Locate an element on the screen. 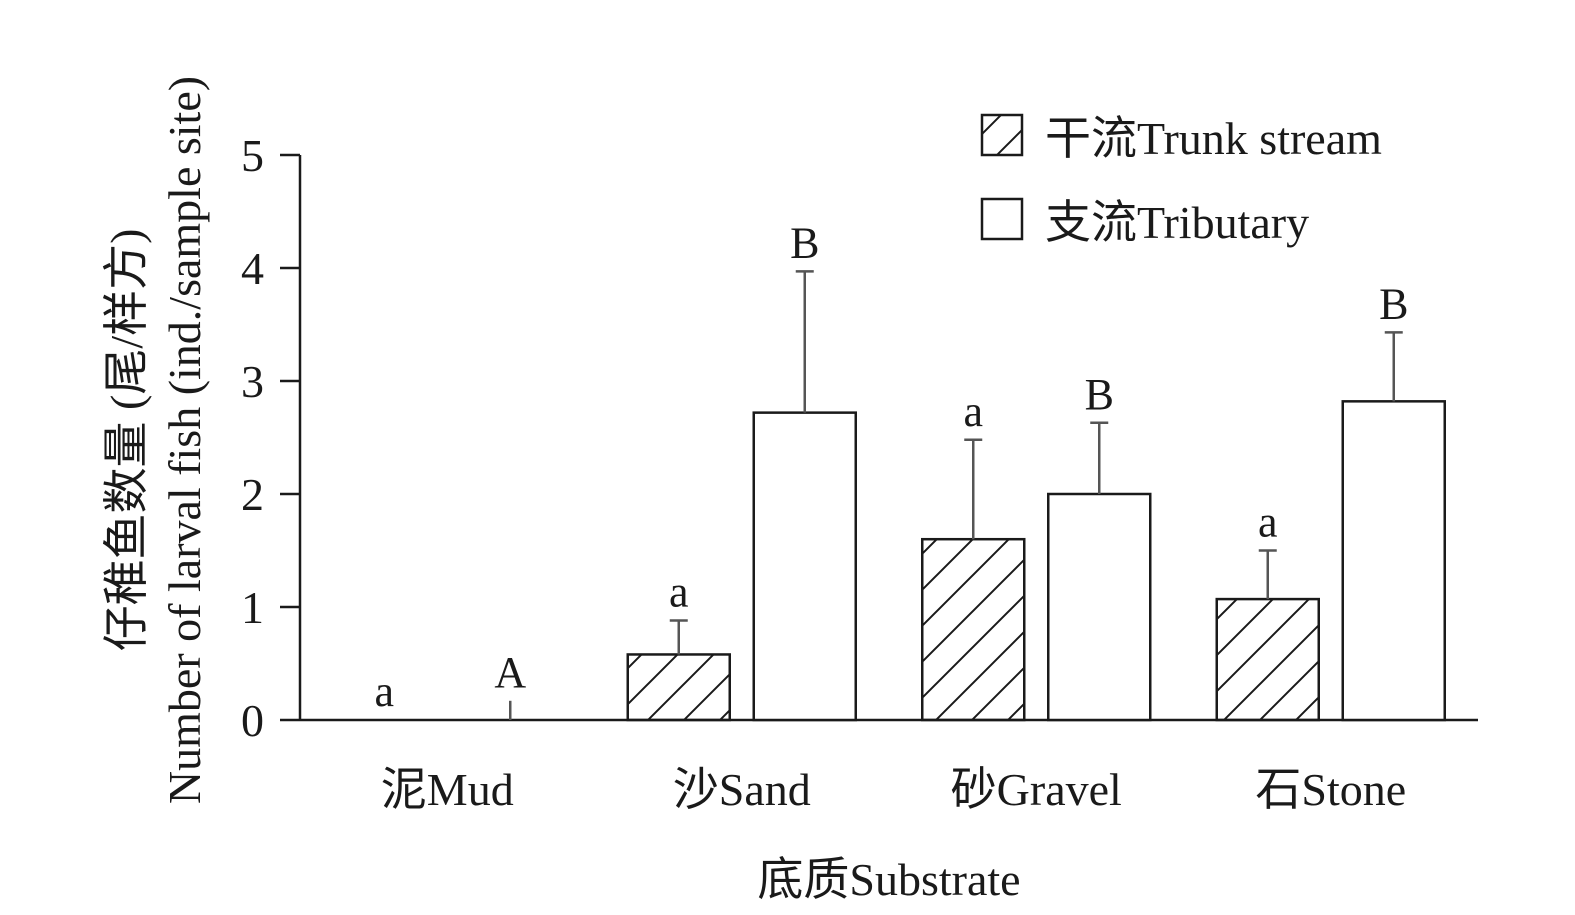  y-tick-label: 1 is located at coordinates (252, 607).